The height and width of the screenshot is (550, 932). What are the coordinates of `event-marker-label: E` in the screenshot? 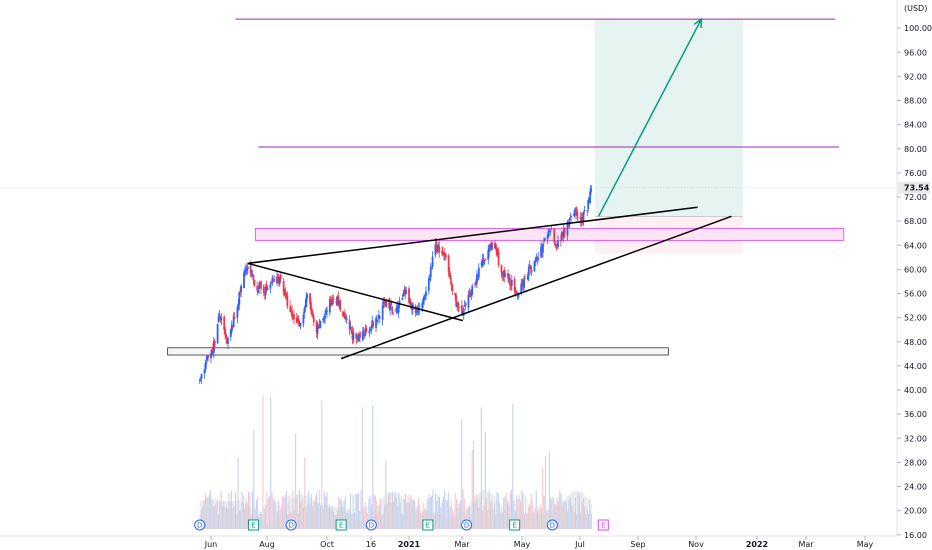 It's located at (514, 526).